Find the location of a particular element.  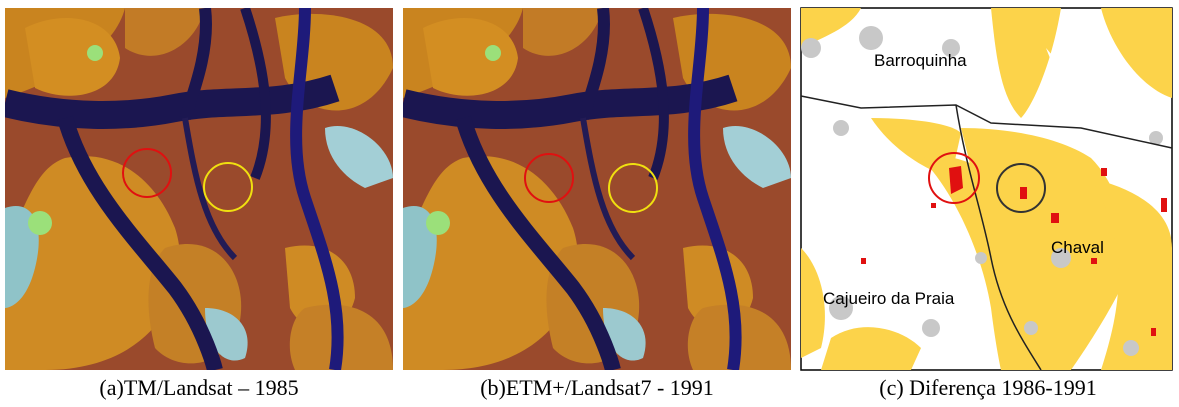

caption: (c) Diferença 1986-1991 is located at coordinates (987, 387).